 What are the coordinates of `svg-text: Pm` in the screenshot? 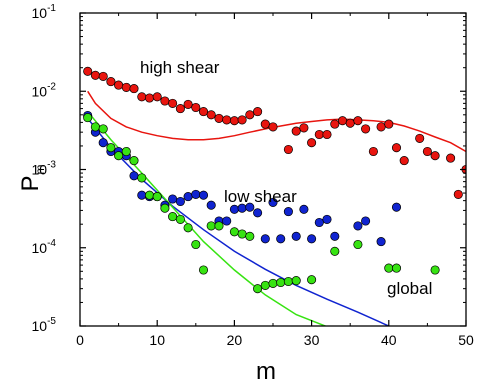 It's located at (32, 177).